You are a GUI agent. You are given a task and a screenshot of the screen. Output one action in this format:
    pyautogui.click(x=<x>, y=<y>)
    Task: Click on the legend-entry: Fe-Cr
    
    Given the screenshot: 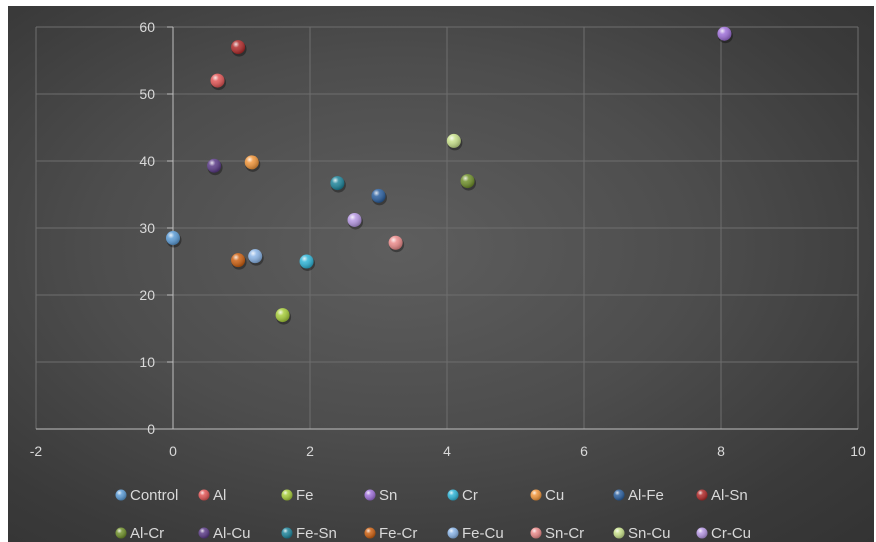 What is the action you would take?
    pyautogui.click(x=390, y=533)
    